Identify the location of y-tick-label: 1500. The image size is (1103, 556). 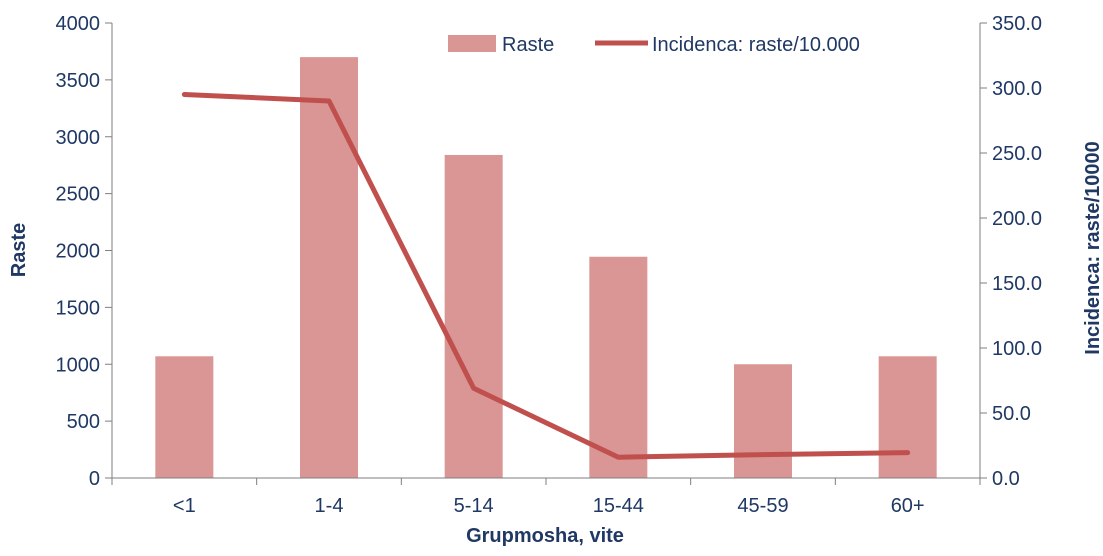
(78, 308).